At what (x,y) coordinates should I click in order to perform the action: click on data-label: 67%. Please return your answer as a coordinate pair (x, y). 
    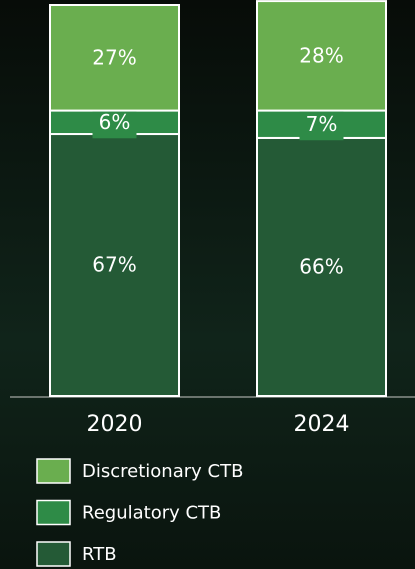
    Looking at the image, I should click on (114, 265).